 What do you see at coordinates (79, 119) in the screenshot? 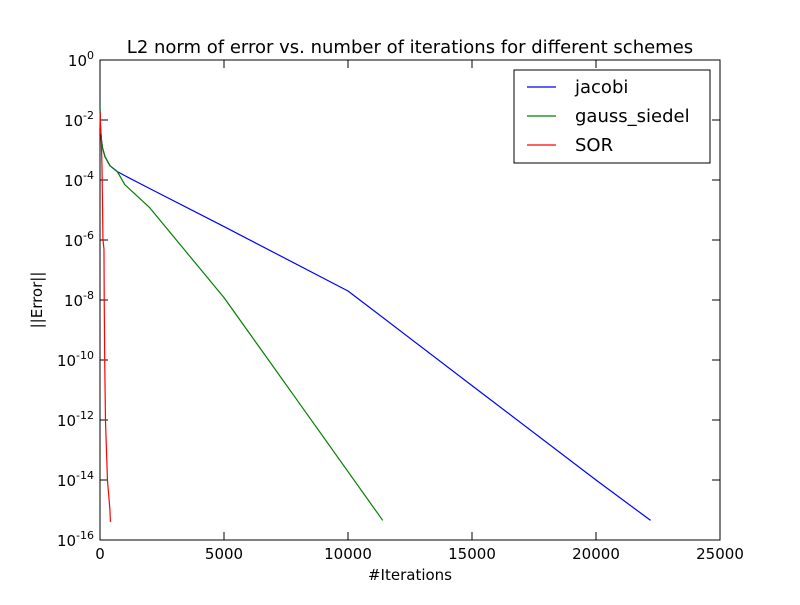
I see `y-tick-label: 10⁻²` at bounding box center [79, 119].